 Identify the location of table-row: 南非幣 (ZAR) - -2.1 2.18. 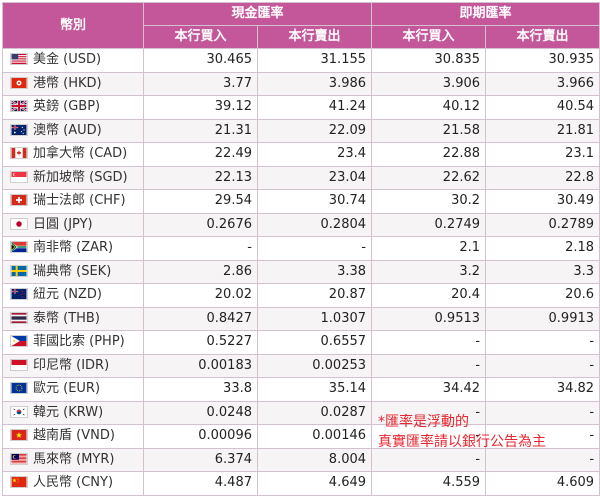
(301, 248).